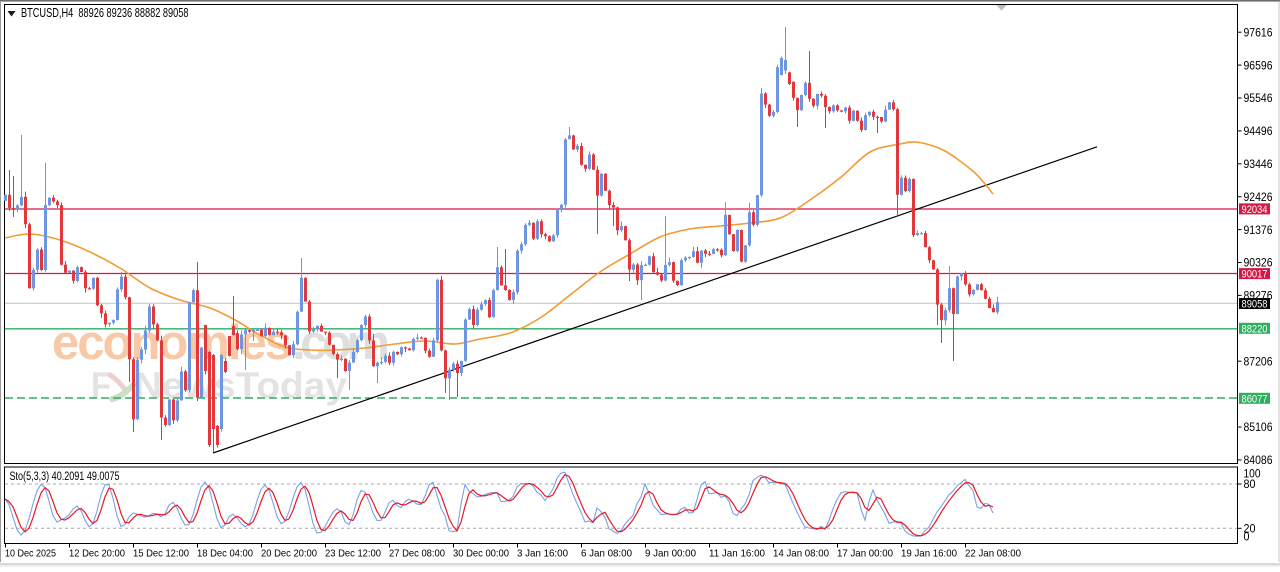 The width and height of the screenshot is (1280, 572). What do you see at coordinates (101, 385) in the screenshot?
I see `svg-text: F` at bounding box center [101, 385].